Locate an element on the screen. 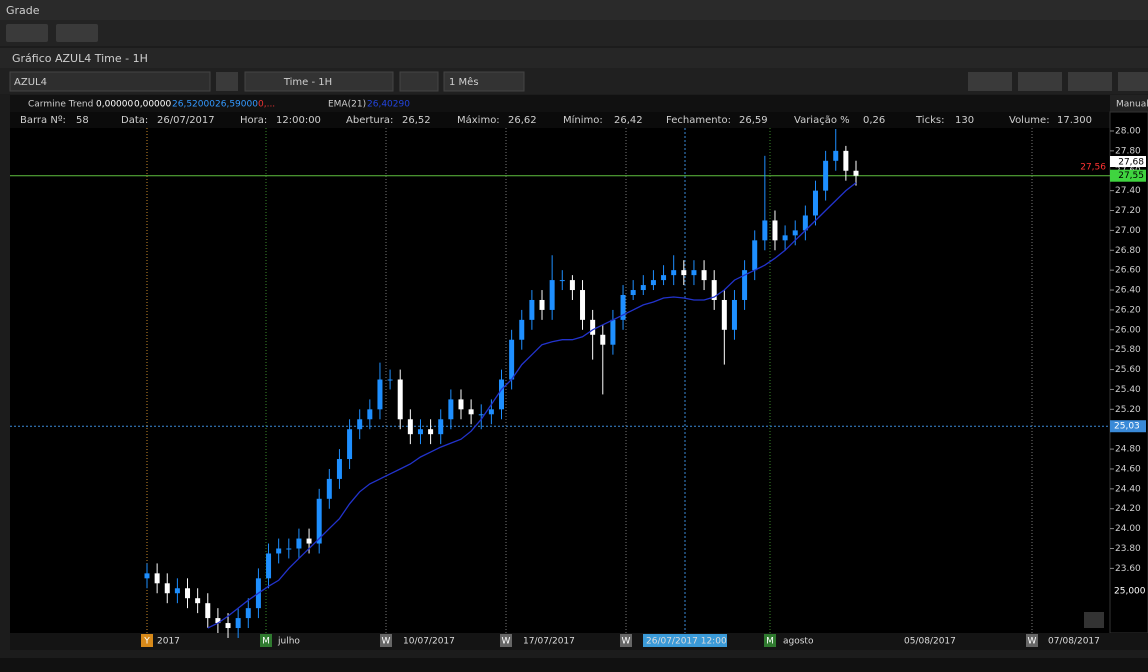  cursor-price-label: 25,03 is located at coordinates (1127, 427).